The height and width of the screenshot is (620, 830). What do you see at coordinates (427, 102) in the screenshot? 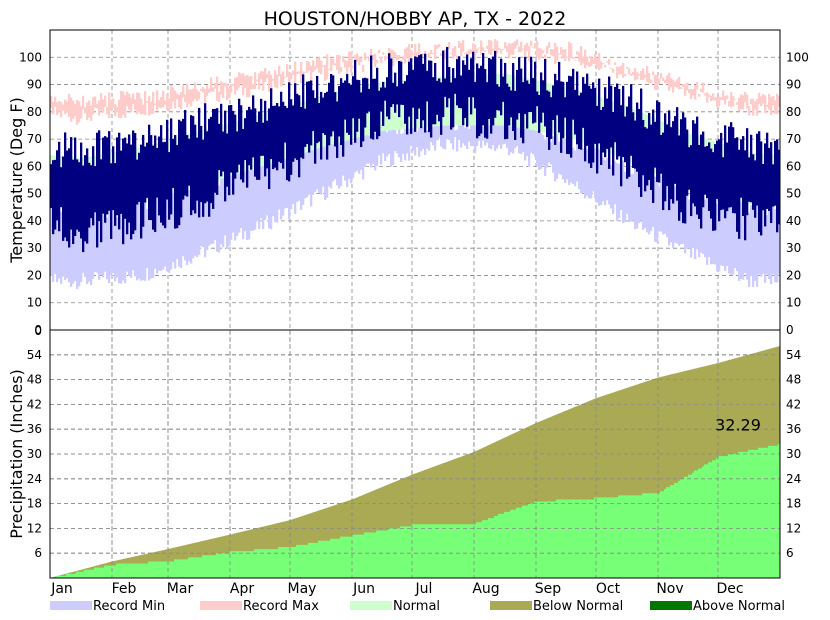
I see `normal-bar` at bounding box center [427, 102].